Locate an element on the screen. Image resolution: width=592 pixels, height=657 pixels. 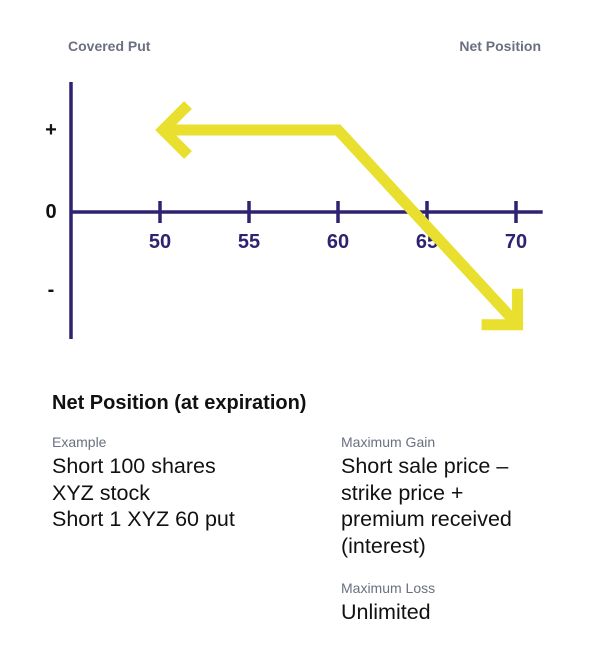
section-title: Net Position (at expiration) is located at coordinates (179, 403).